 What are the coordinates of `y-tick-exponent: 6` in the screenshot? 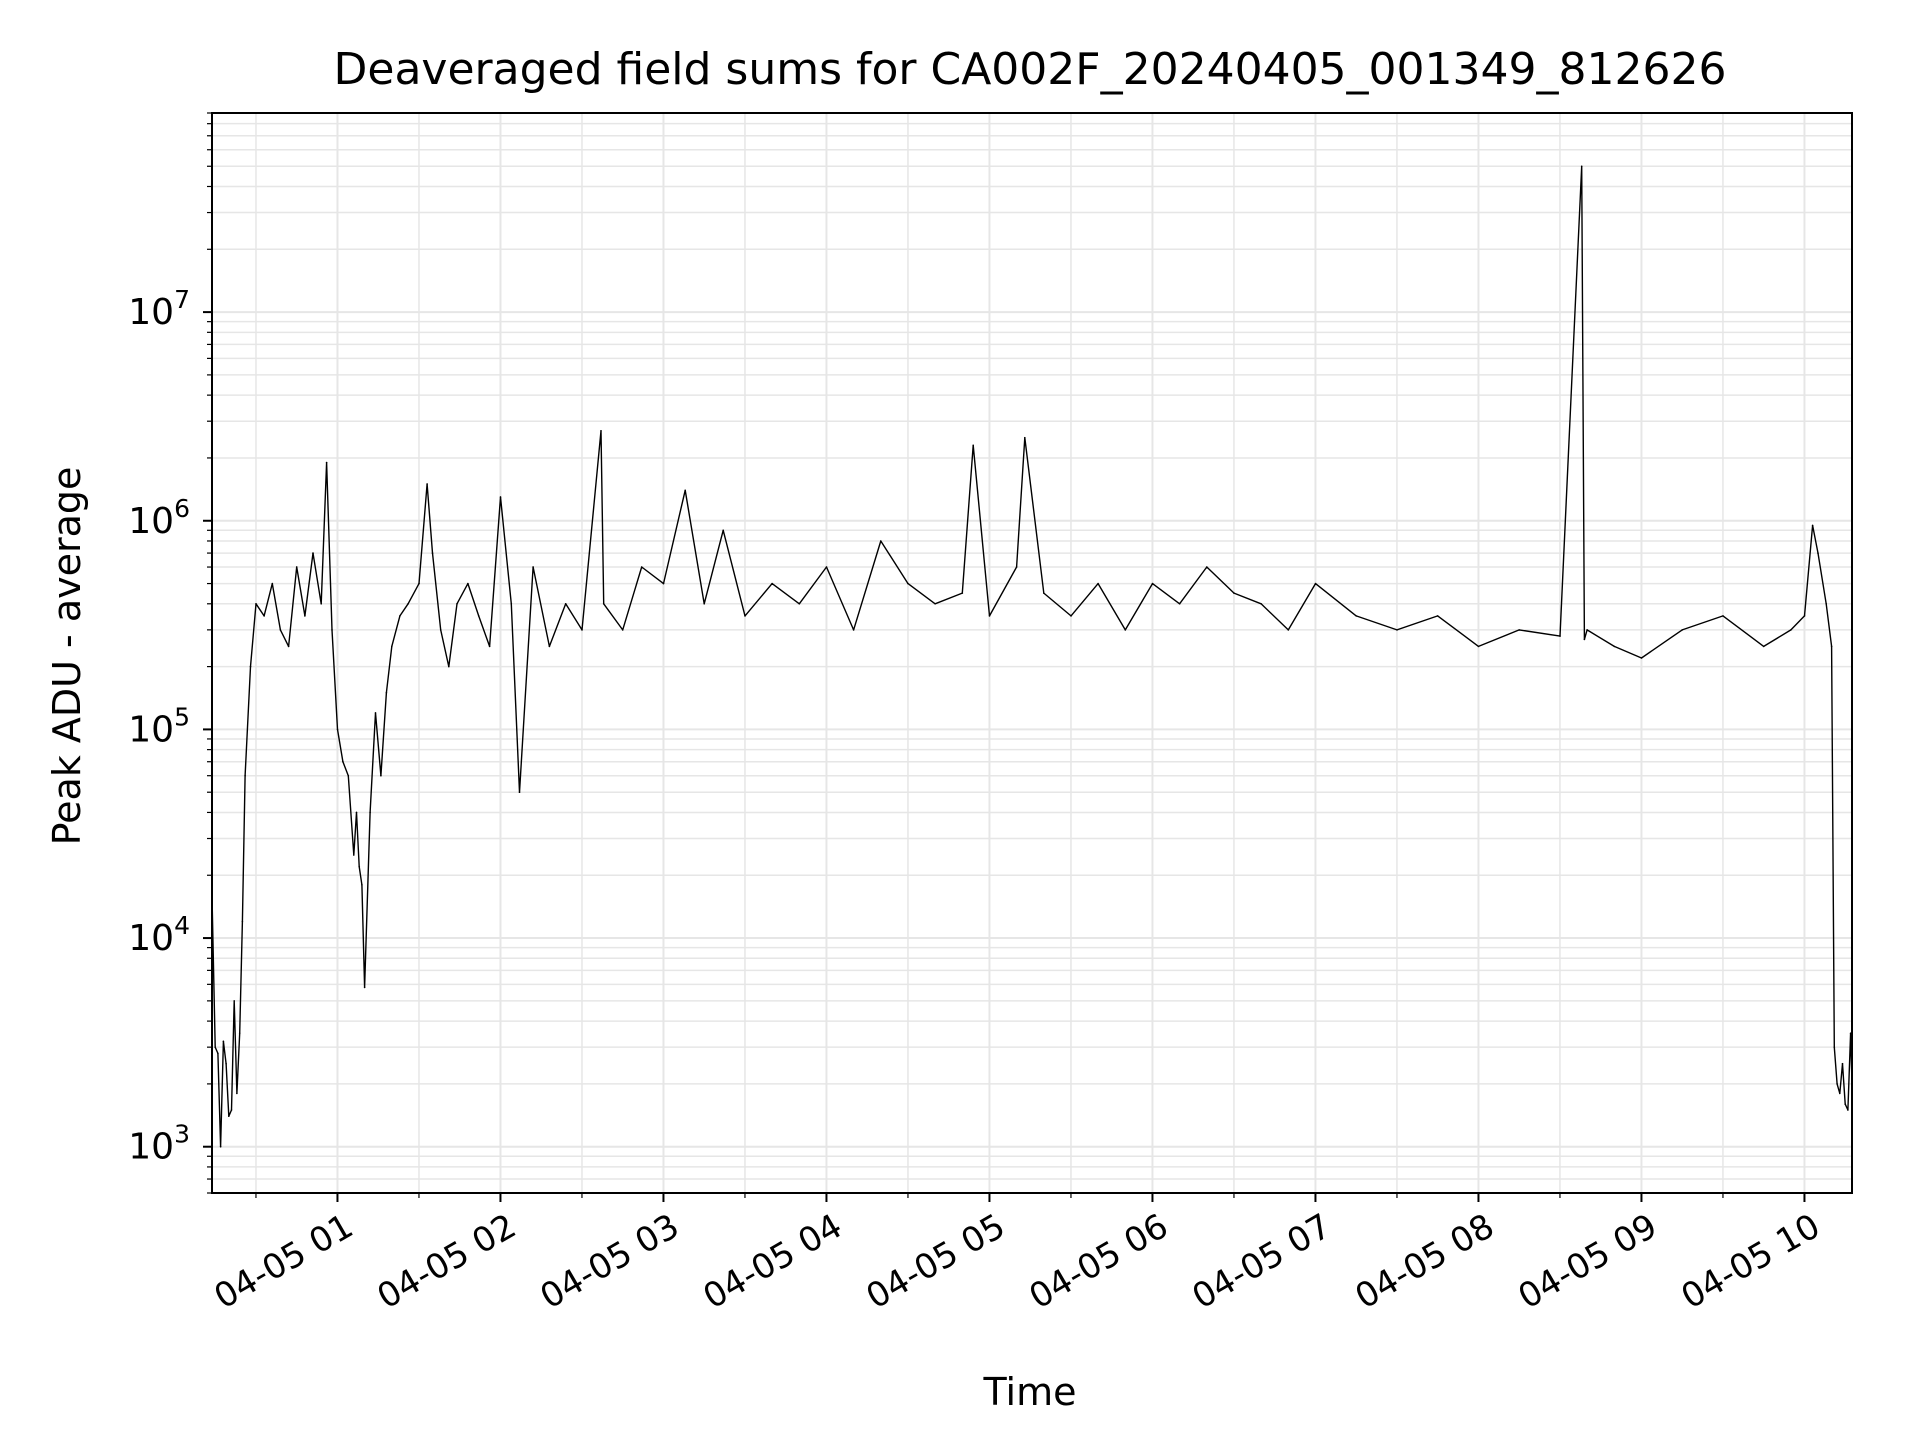 It's located at (182, 508).